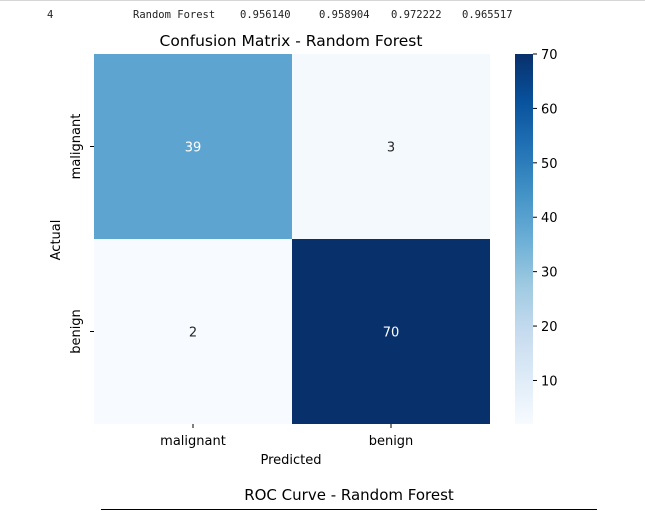  What do you see at coordinates (536, 236) in the screenshot?
I see `colorbar: 10 20 30 40 50 60 70` at bounding box center [536, 236].